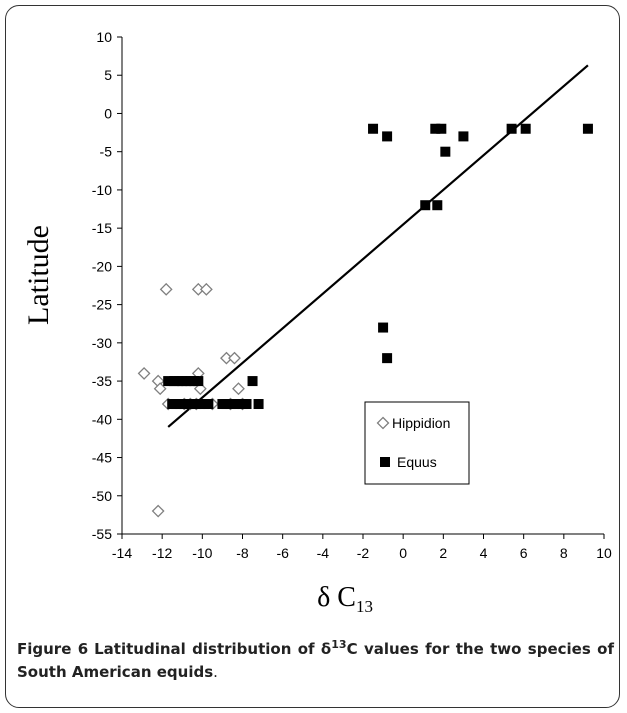  Describe the element at coordinates (102, 458) in the screenshot. I see `y-tick-label: -45` at that location.